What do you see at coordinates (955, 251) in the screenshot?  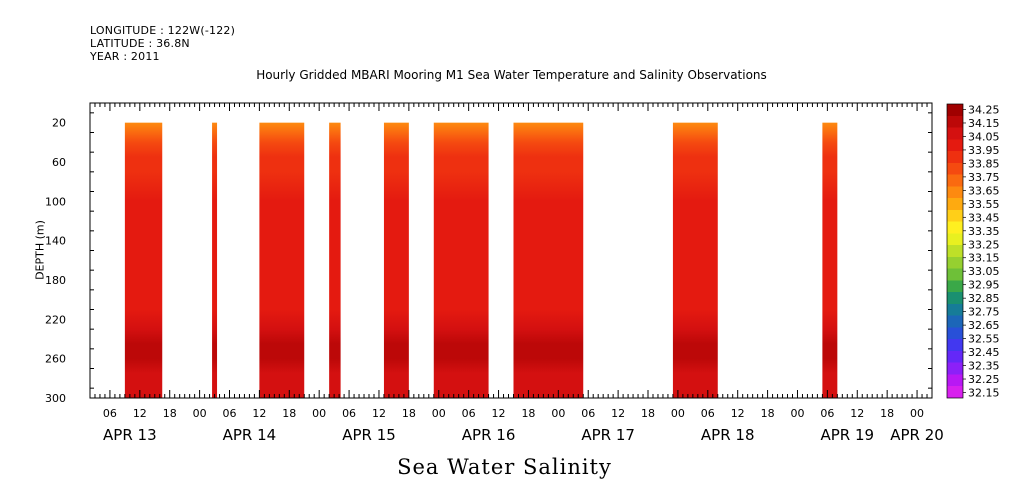 I see `colorbar-gradient` at bounding box center [955, 251].